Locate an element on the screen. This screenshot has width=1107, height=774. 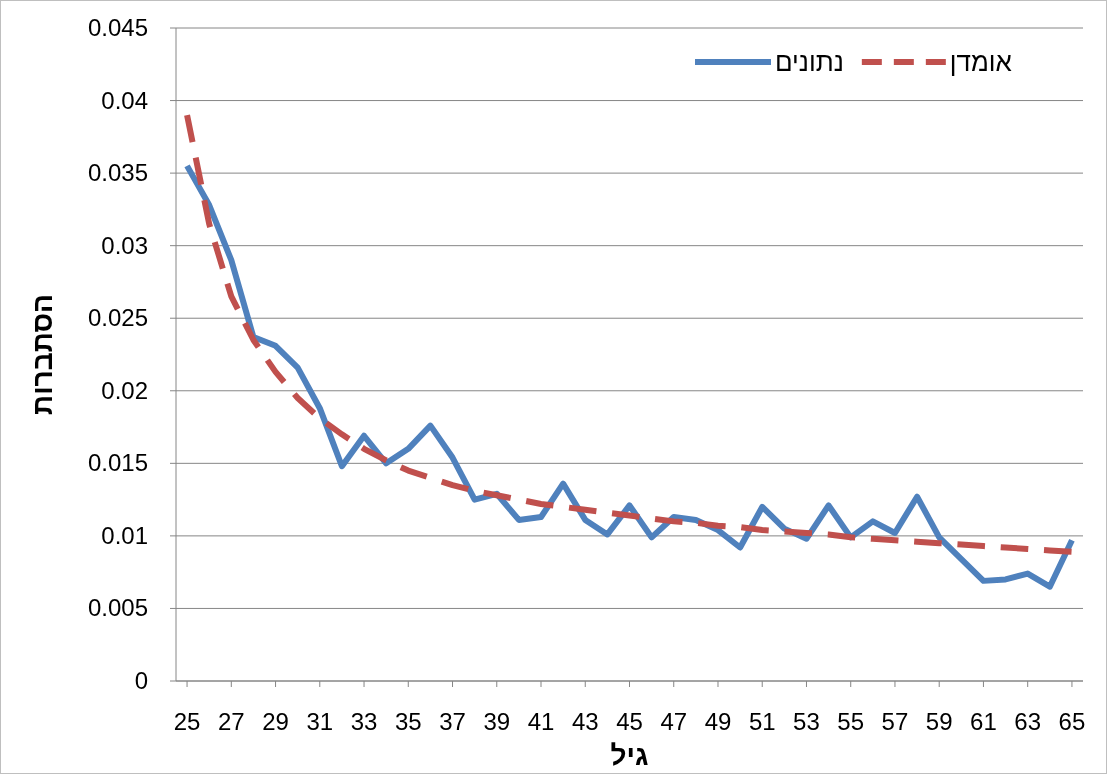
y-tick-label: 0.035 is located at coordinates (117, 173).